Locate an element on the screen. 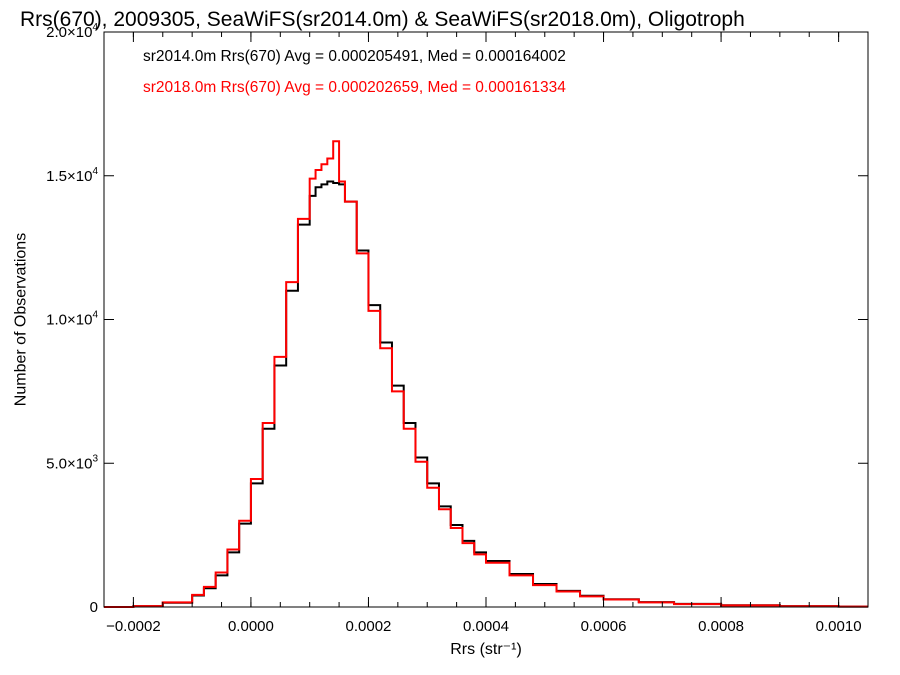  x-tick-label: 0.0002 is located at coordinates (369, 626).